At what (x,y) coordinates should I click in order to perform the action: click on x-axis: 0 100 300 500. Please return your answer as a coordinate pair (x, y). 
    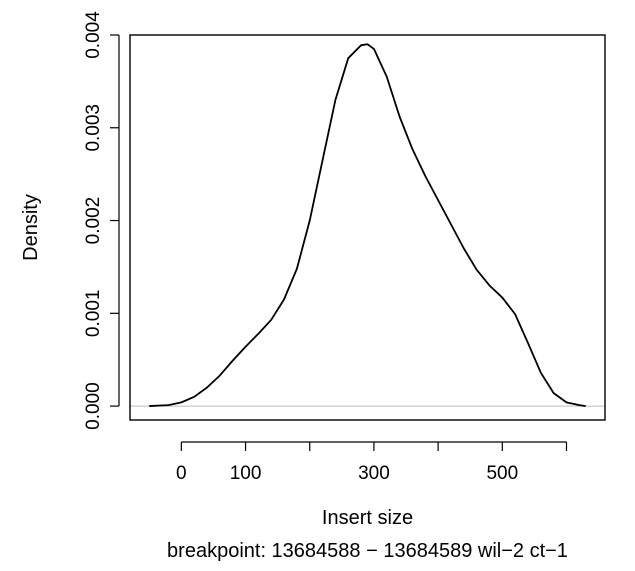
    Looking at the image, I should click on (372, 462).